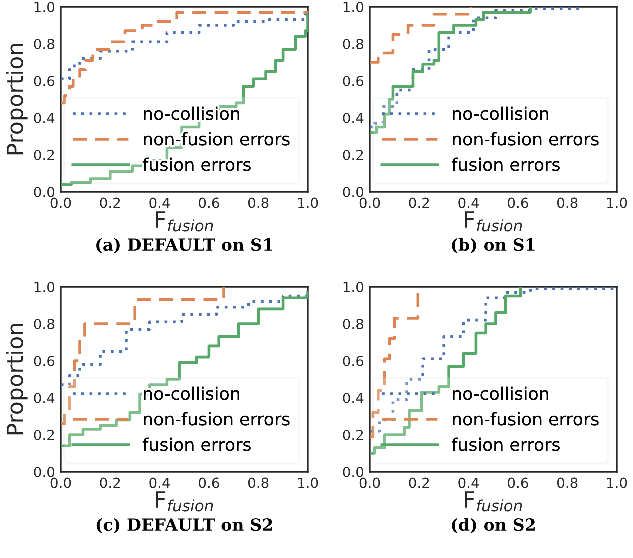 This screenshot has height=558, width=633. What do you see at coordinates (493, 526) in the screenshot?
I see `text: (d) on S2` at bounding box center [493, 526].